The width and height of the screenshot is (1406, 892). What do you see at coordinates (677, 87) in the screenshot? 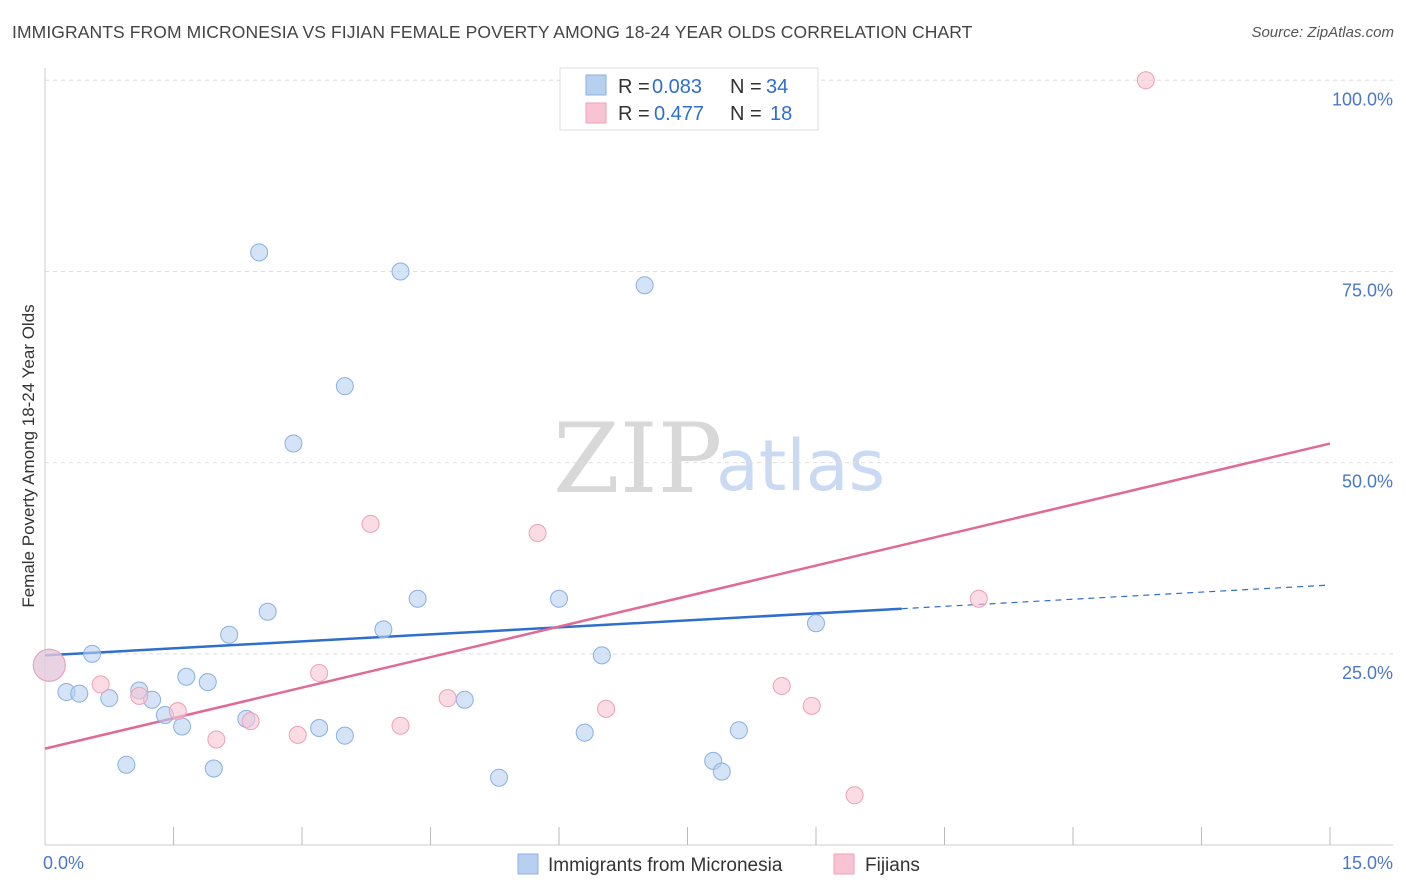
I see `legend-r-value-micronesia: 0.083` at bounding box center [677, 87].